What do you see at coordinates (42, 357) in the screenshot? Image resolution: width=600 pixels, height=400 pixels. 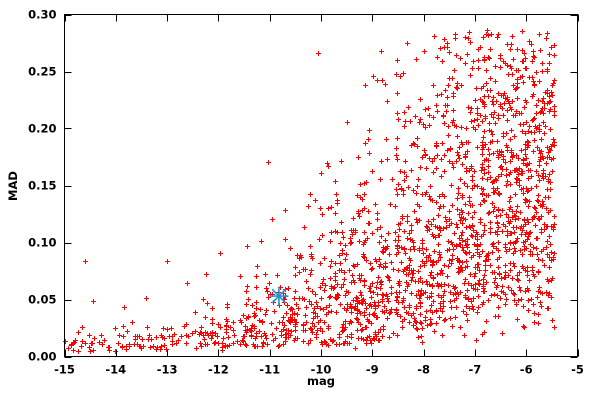 I see `y-tick-label: 0.00` at bounding box center [42, 357].